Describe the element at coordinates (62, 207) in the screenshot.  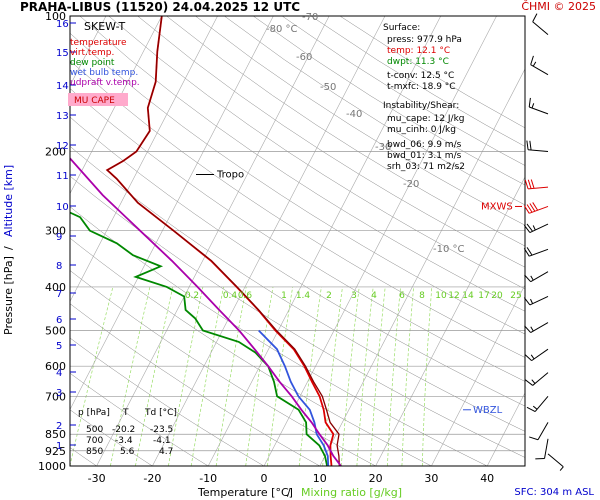
I see `altitude-tick-label: 10` at that location.